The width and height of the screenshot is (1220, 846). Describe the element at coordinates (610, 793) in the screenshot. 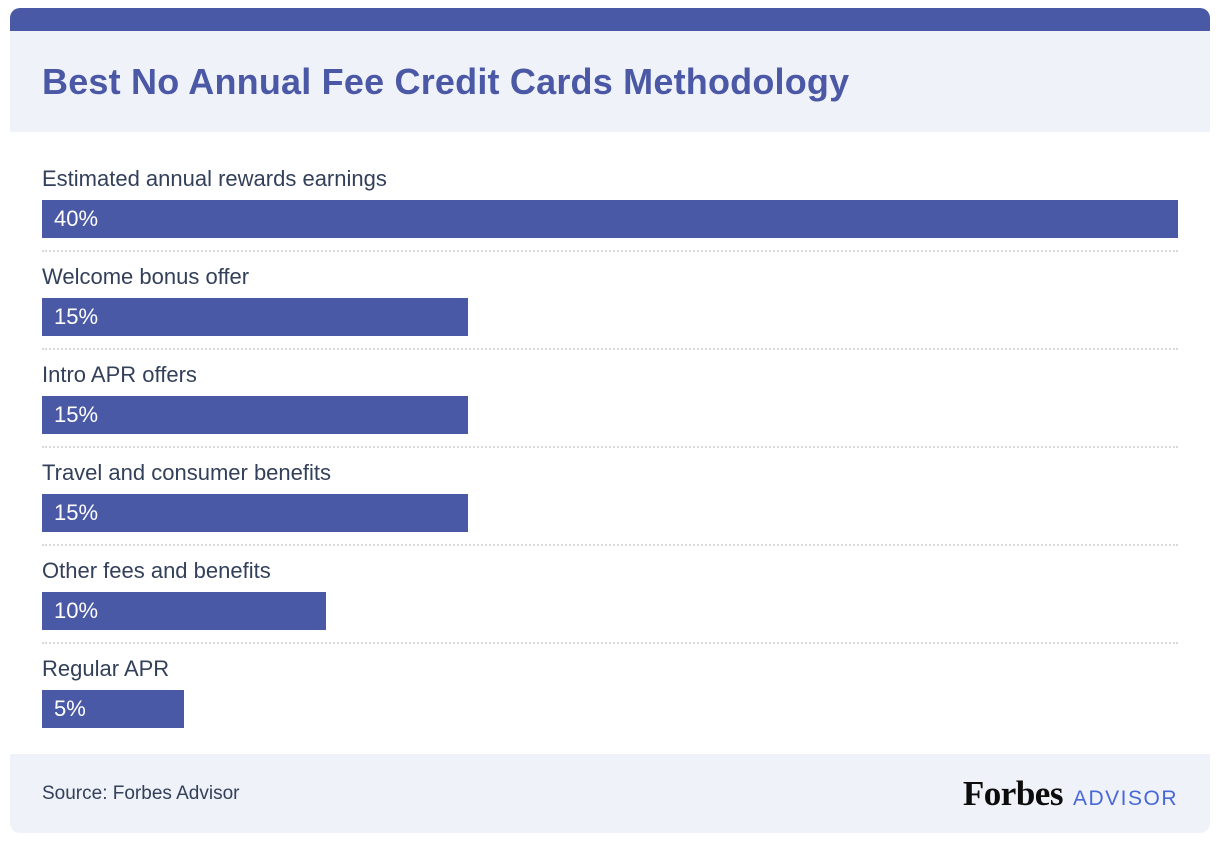

I see `chart-footer: Source: Forbes Advisor Forbes ADVISOR` at that location.